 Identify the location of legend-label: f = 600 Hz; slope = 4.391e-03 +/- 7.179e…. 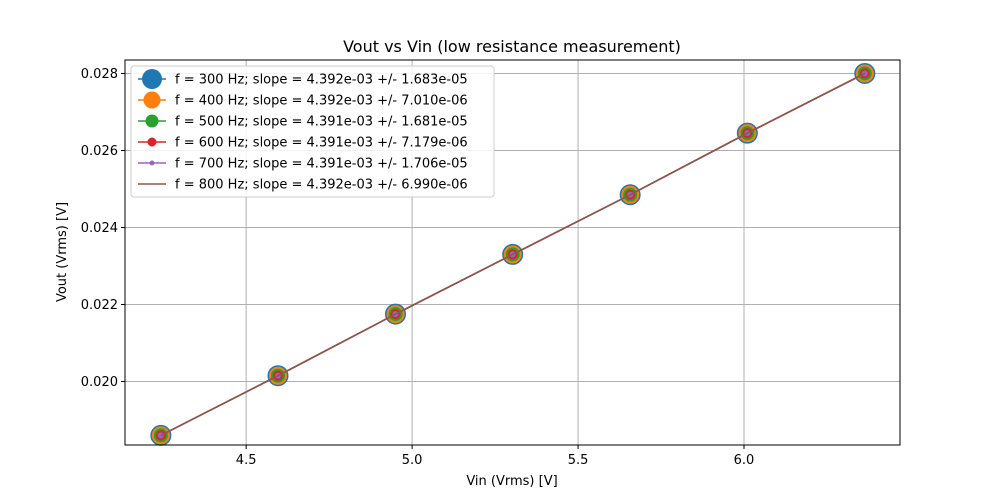
(321, 143).